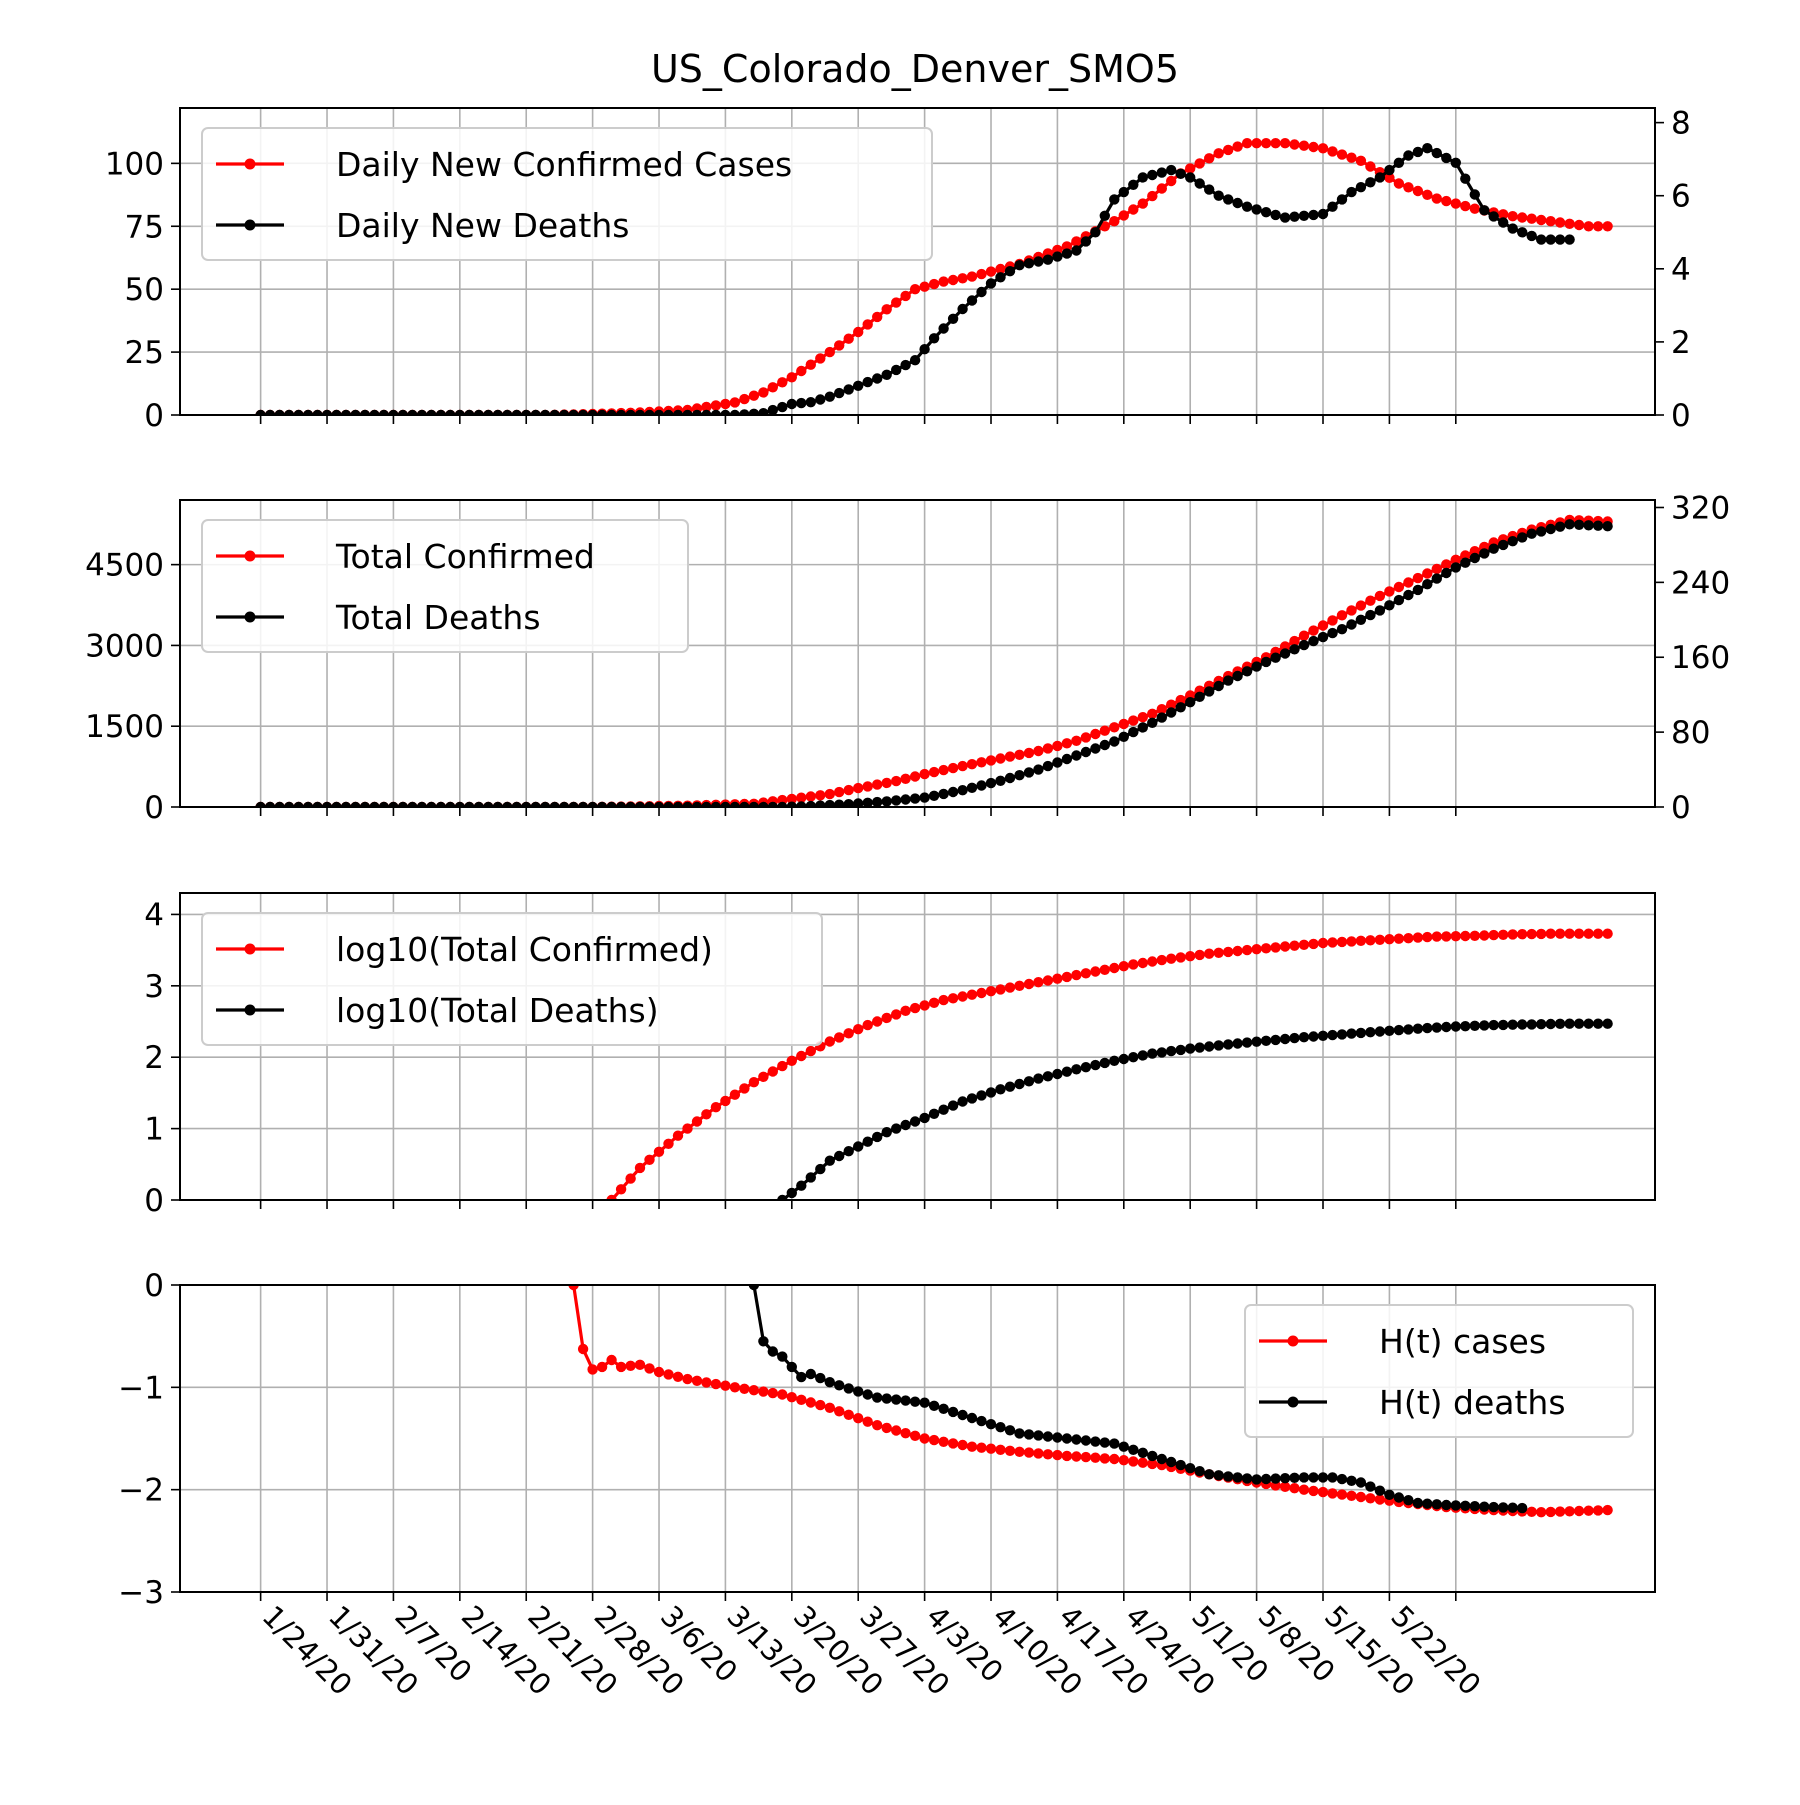  Describe the element at coordinates (124, 646) in the screenshot. I see `y-tick-label: 3000` at that location.